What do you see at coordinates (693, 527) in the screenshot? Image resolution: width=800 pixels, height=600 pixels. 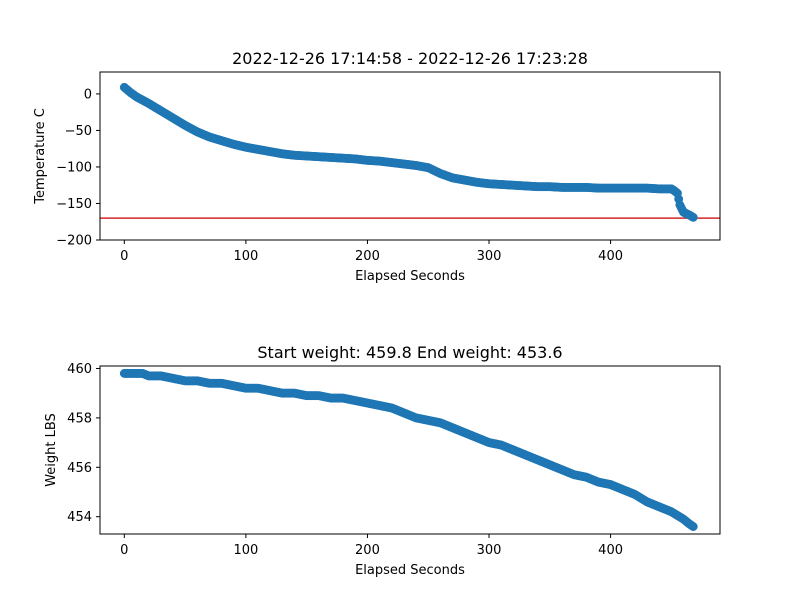 I see `weight-data-point` at bounding box center [693, 527].